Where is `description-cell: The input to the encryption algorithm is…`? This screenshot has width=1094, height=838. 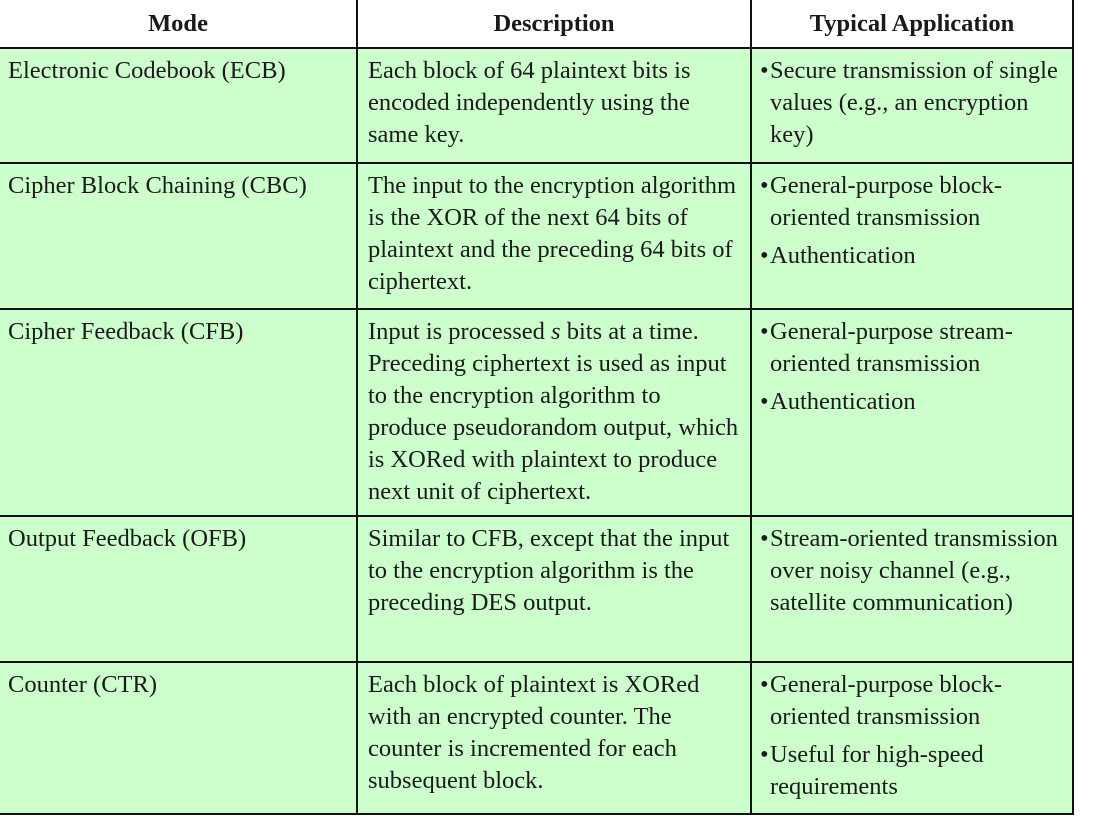 description-cell: The input to the encryption algorithm is… is located at coordinates (554, 236).